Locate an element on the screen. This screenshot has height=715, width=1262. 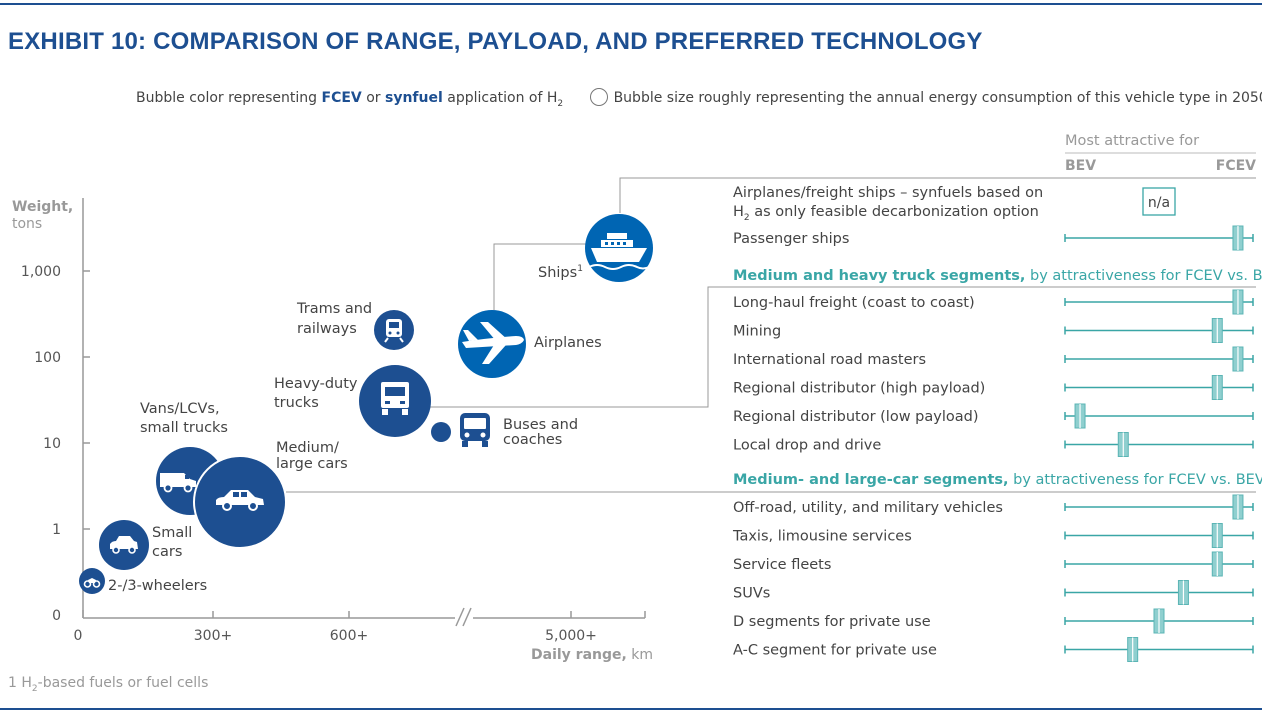
bottom-rule is located at coordinates (631, 709).